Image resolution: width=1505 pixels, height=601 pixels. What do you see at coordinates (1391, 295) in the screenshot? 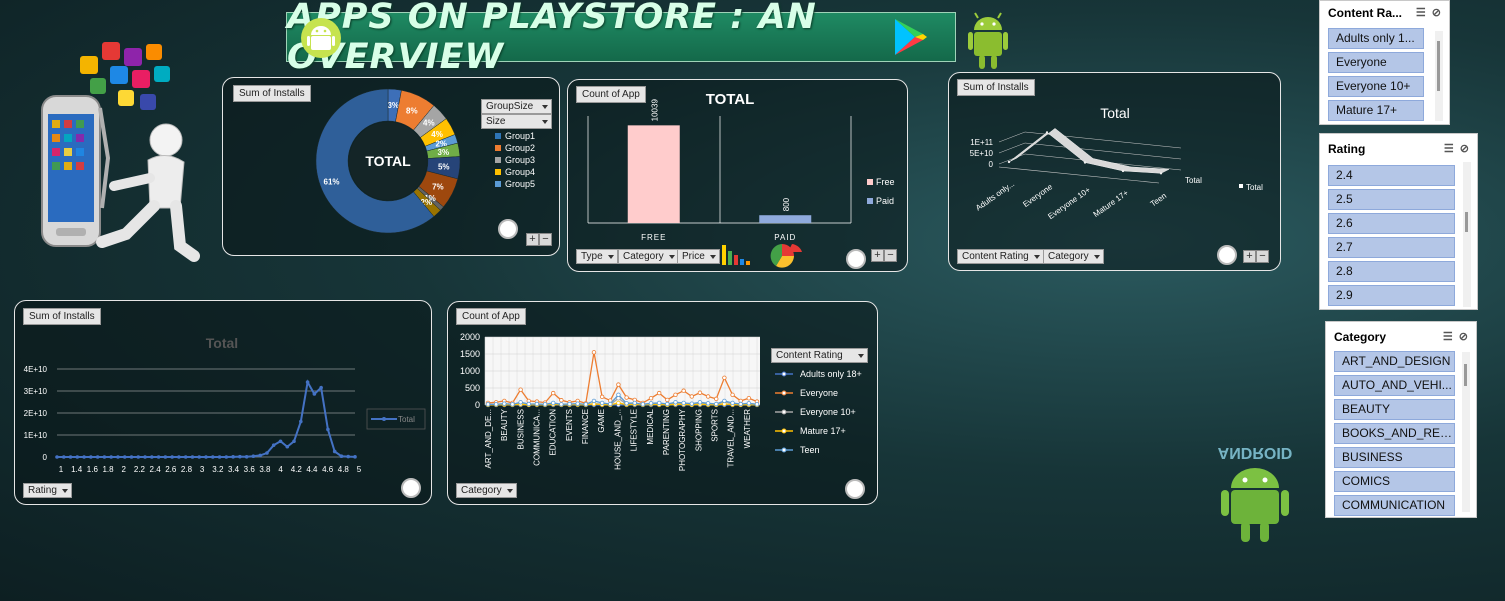
I see `slicer-item: 2.9` at bounding box center [1391, 295].